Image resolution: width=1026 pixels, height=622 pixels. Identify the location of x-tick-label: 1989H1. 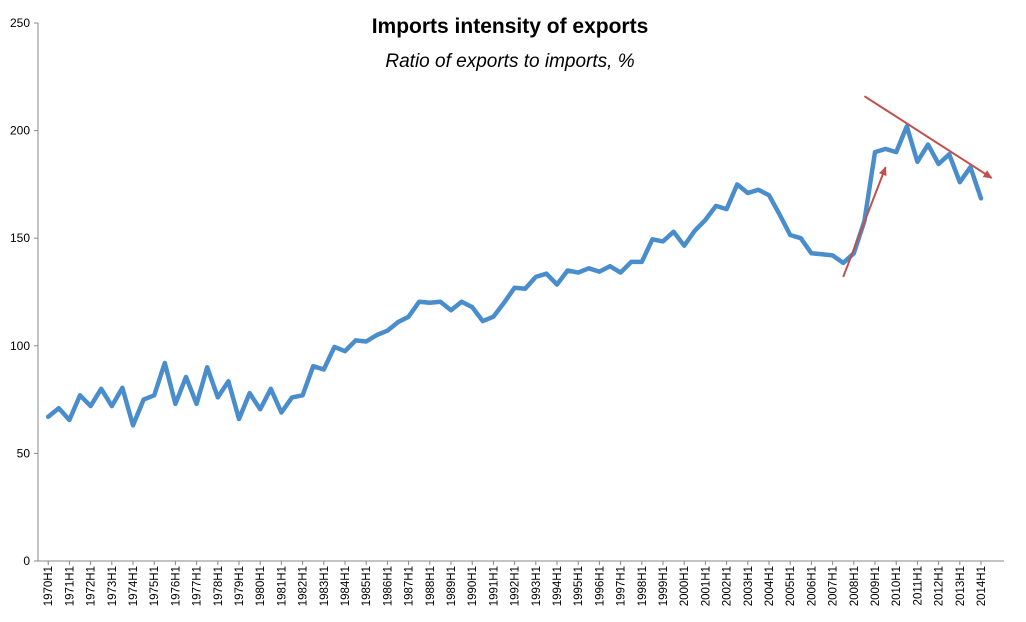
(452, 586).